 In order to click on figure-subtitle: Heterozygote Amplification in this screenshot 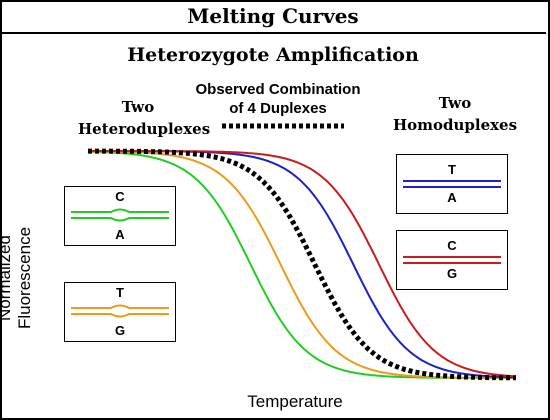, I will do `click(273, 55)`.